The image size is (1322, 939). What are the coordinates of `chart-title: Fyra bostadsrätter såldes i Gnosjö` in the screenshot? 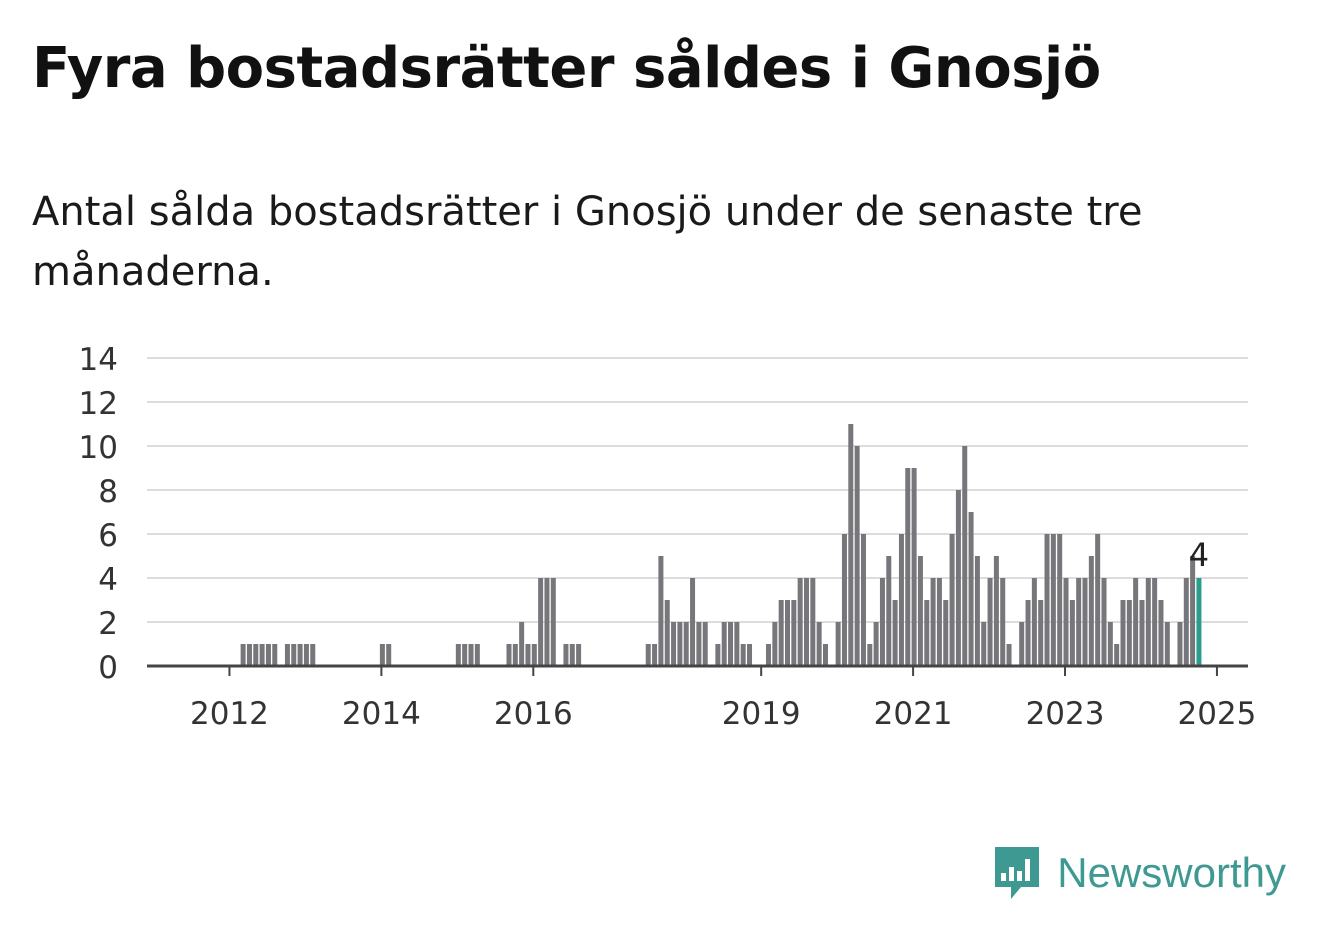 It's located at (566, 68).